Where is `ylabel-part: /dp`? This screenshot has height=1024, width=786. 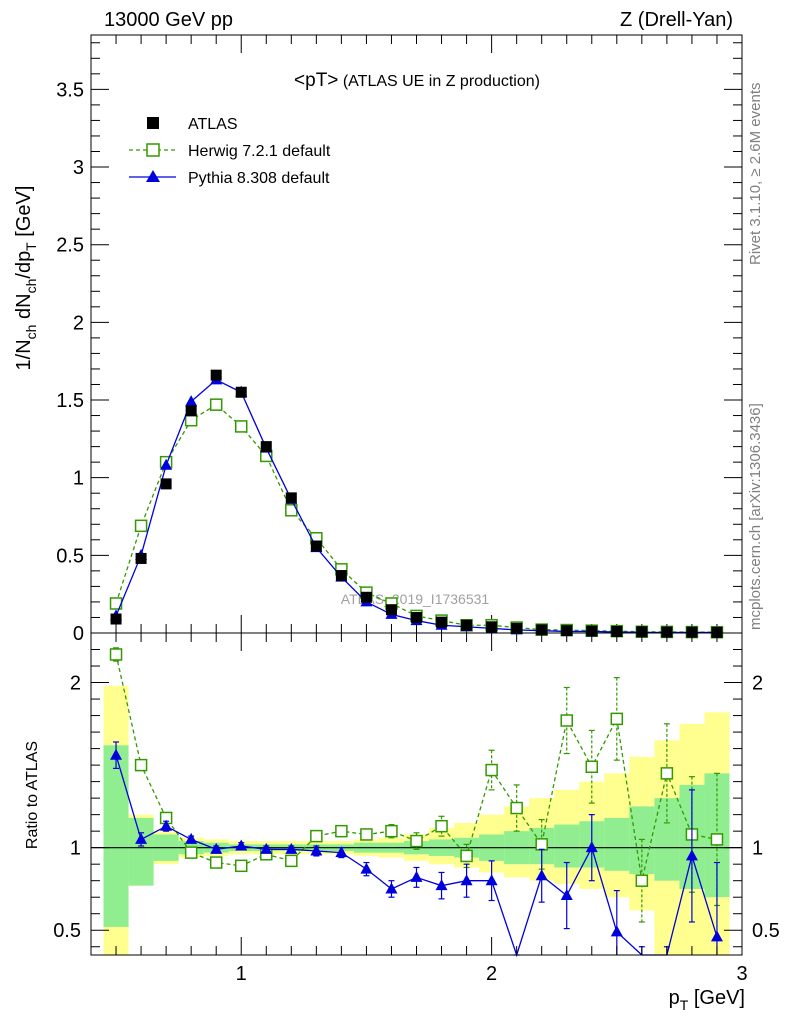
ylabel-part: /dp is located at coordinates (24, 265).